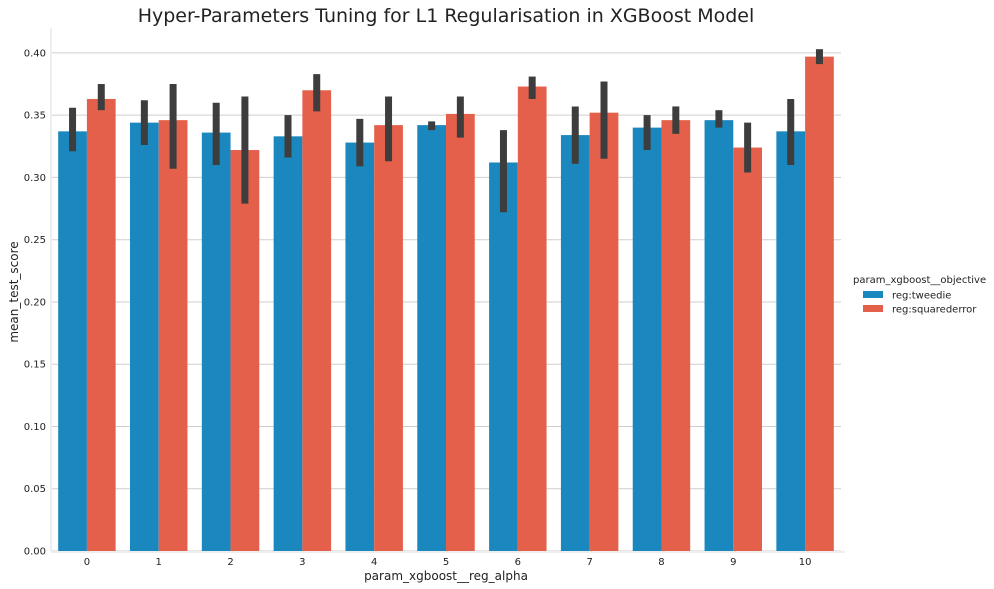 This screenshot has width=994, height=589. What do you see at coordinates (35, 365) in the screenshot?
I see `y-tick-label: 0.15` at bounding box center [35, 365].